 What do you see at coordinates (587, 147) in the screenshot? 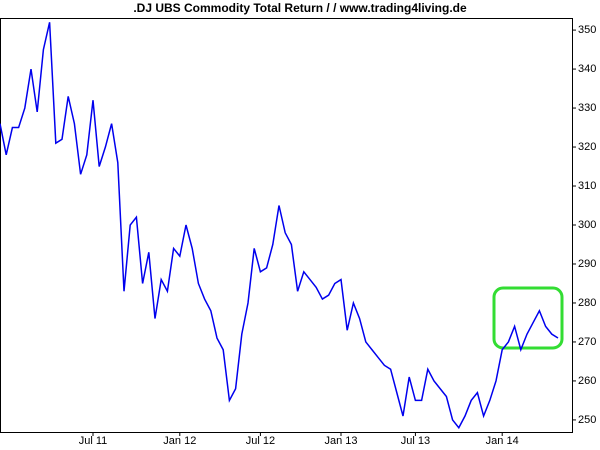
I see `y-tick-label: 320` at bounding box center [587, 147].